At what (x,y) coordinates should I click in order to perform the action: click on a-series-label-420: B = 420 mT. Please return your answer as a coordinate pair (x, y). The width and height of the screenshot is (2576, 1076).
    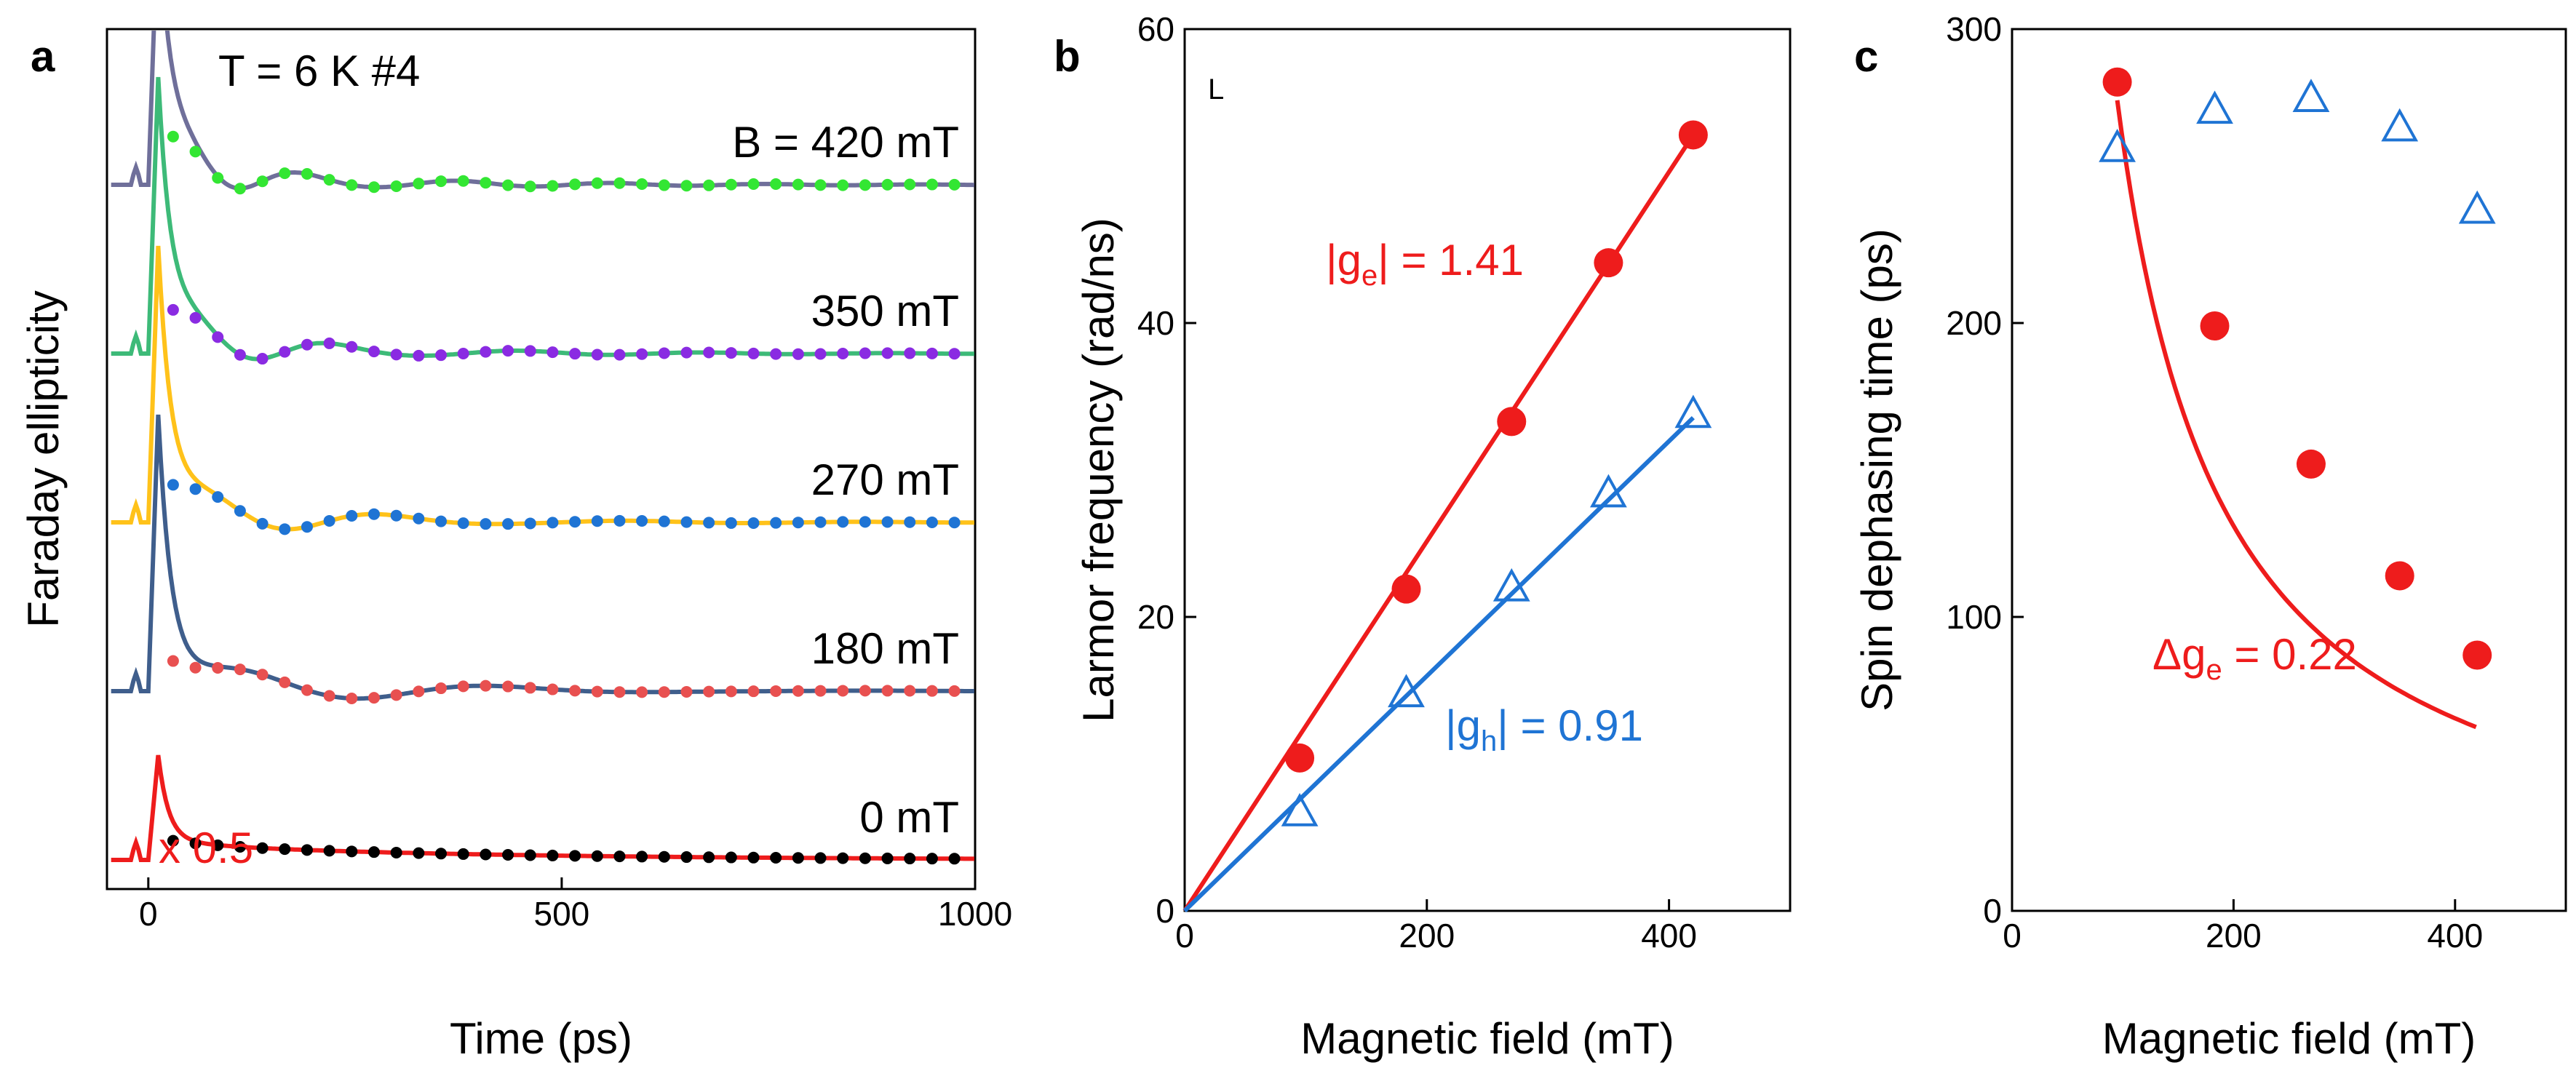
    Looking at the image, I should click on (845, 143).